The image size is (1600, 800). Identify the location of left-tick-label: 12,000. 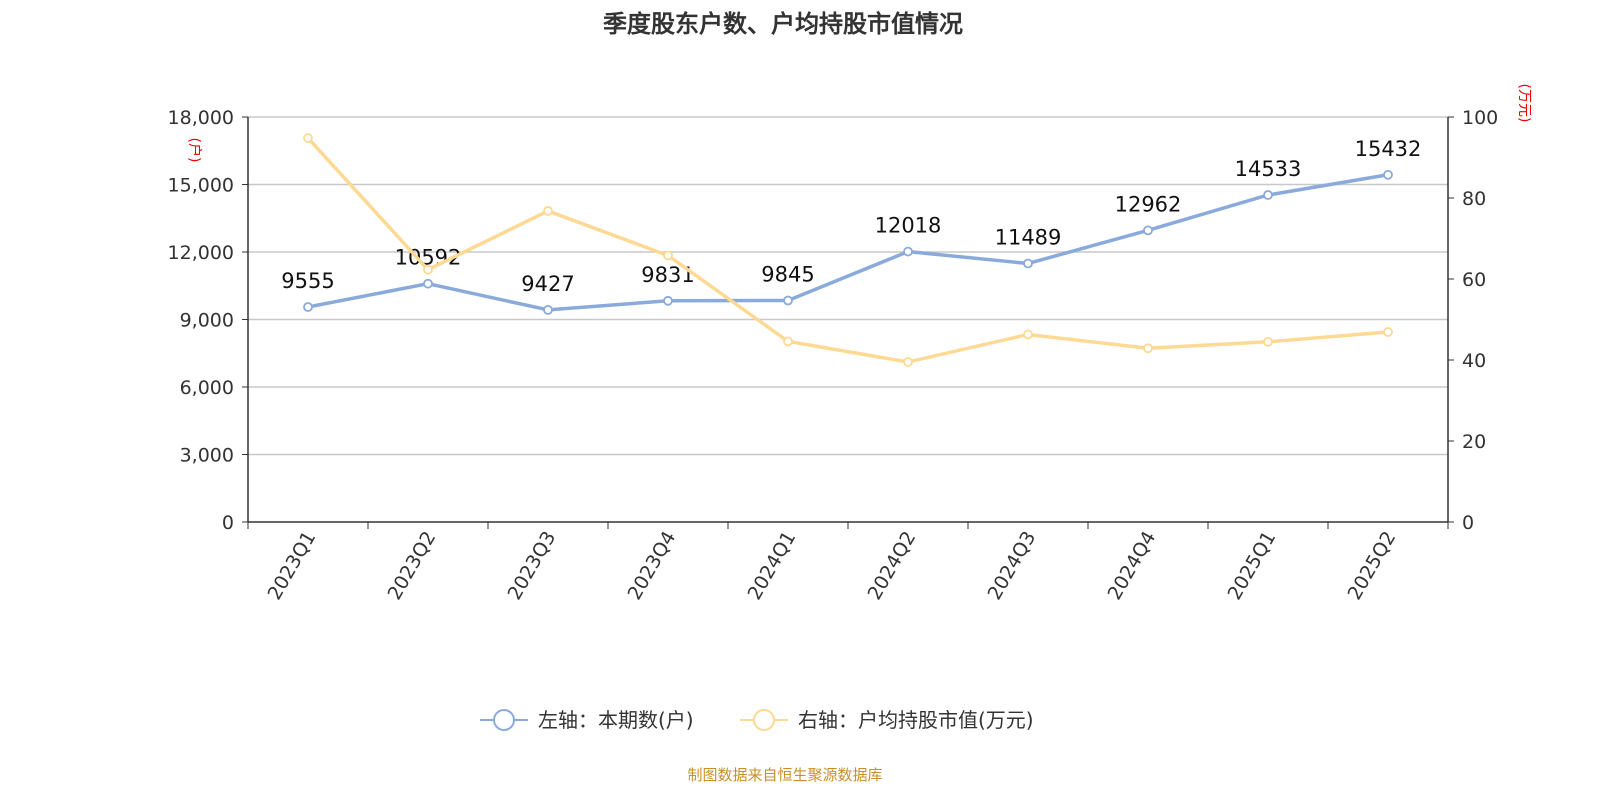
(201, 253).